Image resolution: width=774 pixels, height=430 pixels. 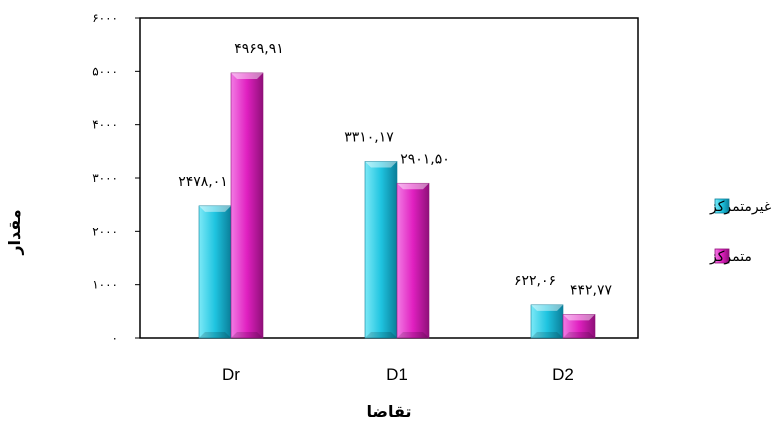 I want to click on data-label: ۴۹۶۹,۹۱, so click(x=259, y=49).